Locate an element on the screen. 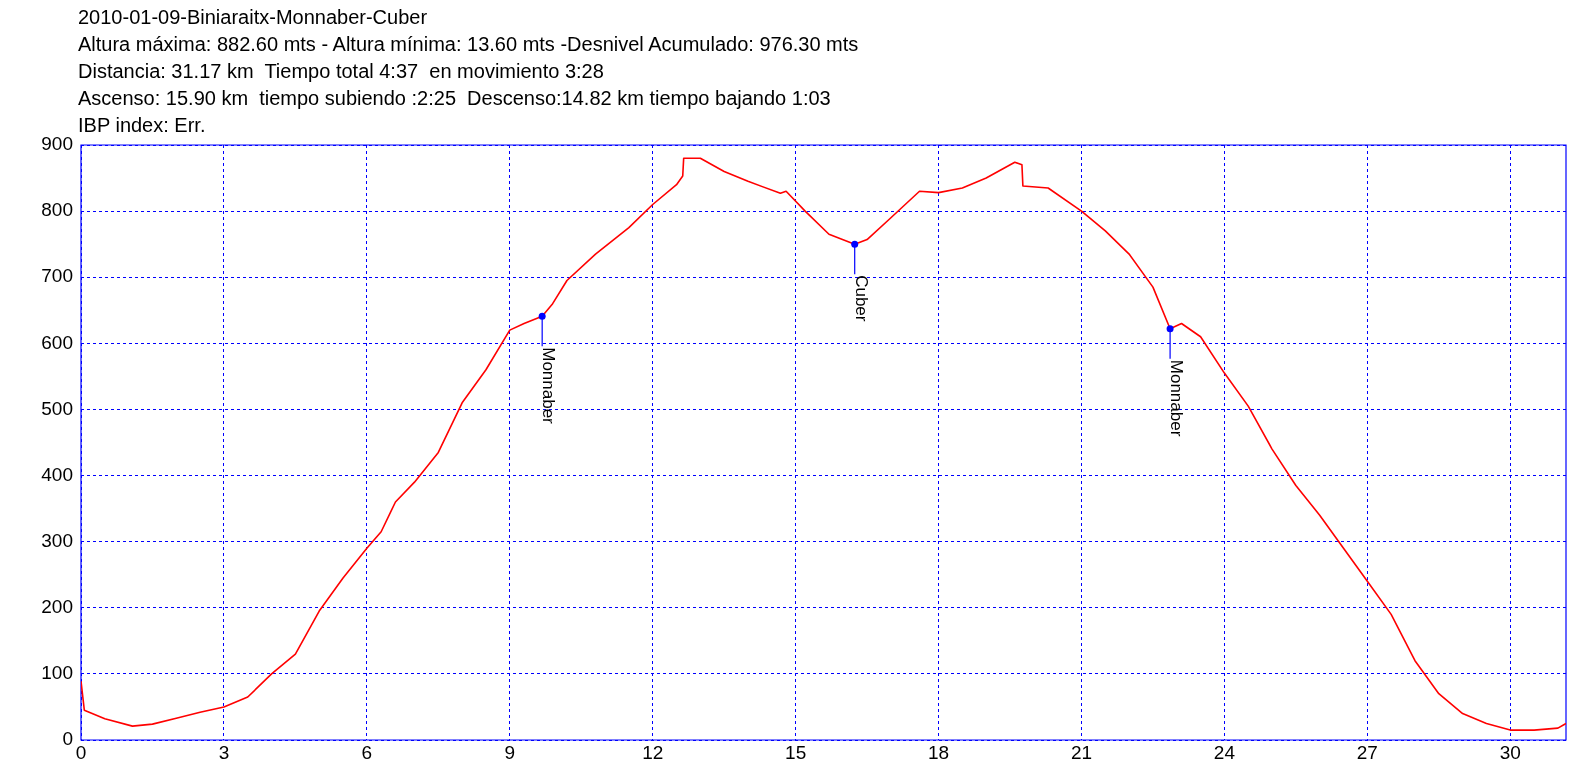  x-tick-label: 12 is located at coordinates (653, 752).